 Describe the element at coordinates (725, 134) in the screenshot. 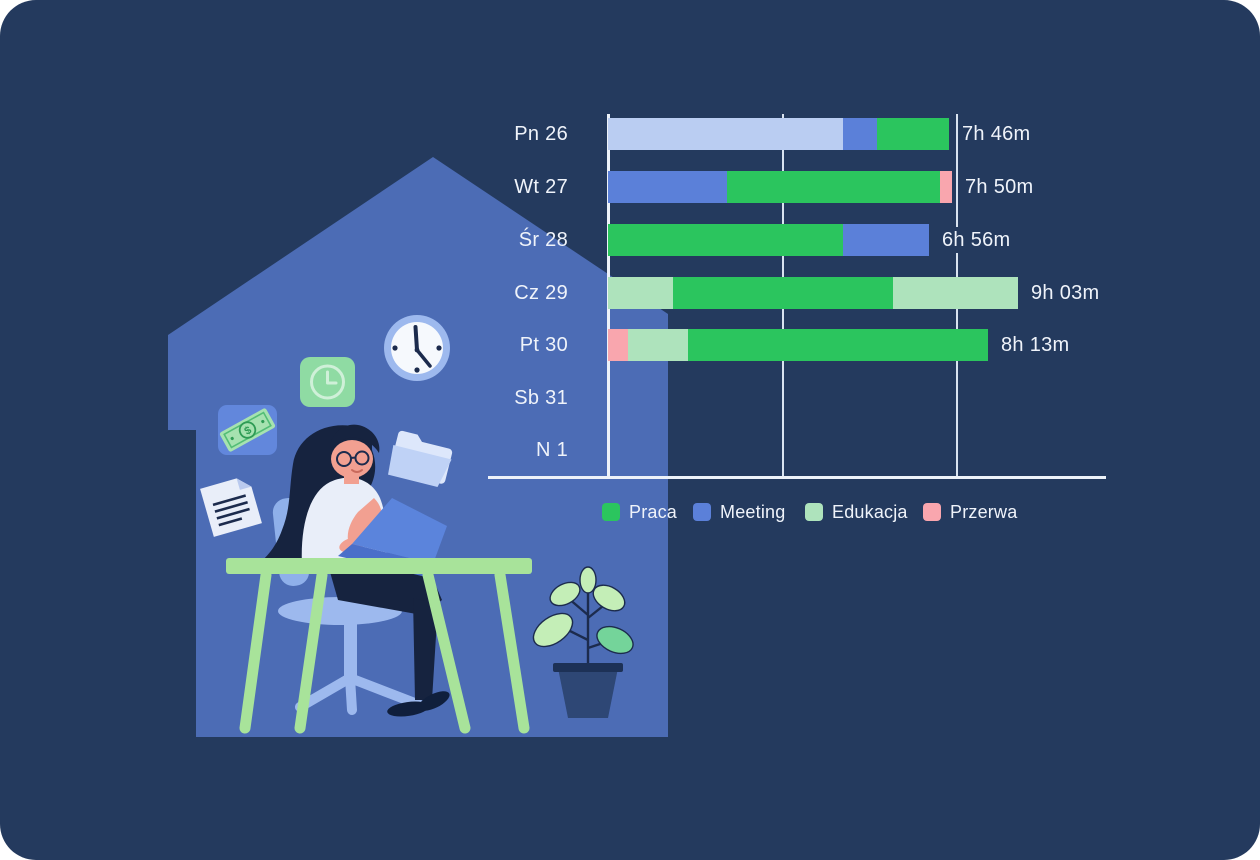

I see `bar-segment-other_light_blue` at that location.